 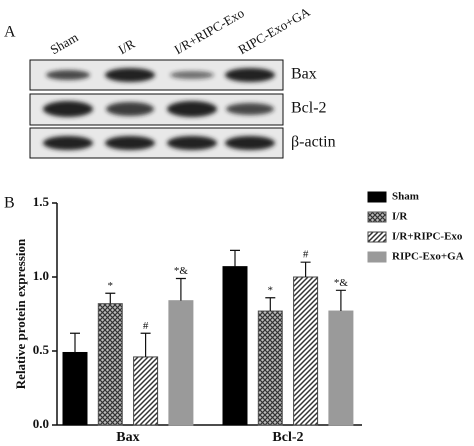 What do you see at coordinates (405, 197) in the screenshot?
I see `legend-label: Sham` at bounding box center [405, 197].